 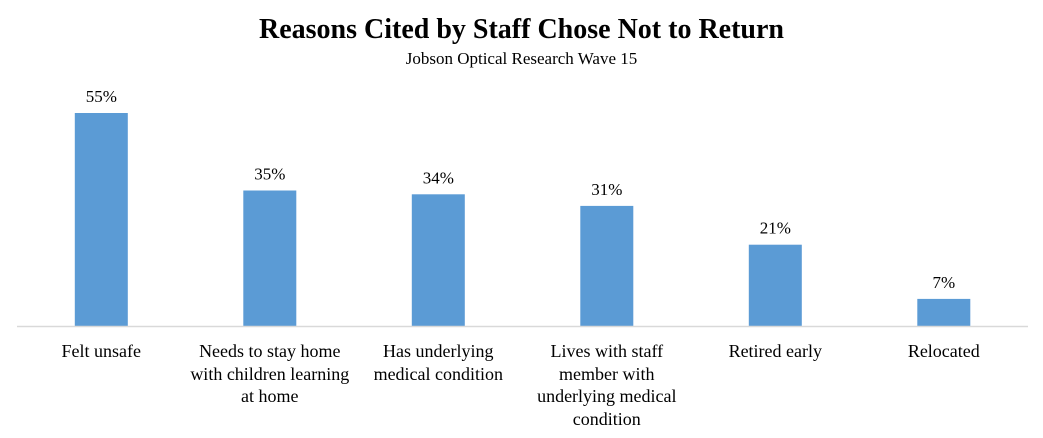 I want to click on category-label-1: Felt unsafe, so click(x=101, y=351).